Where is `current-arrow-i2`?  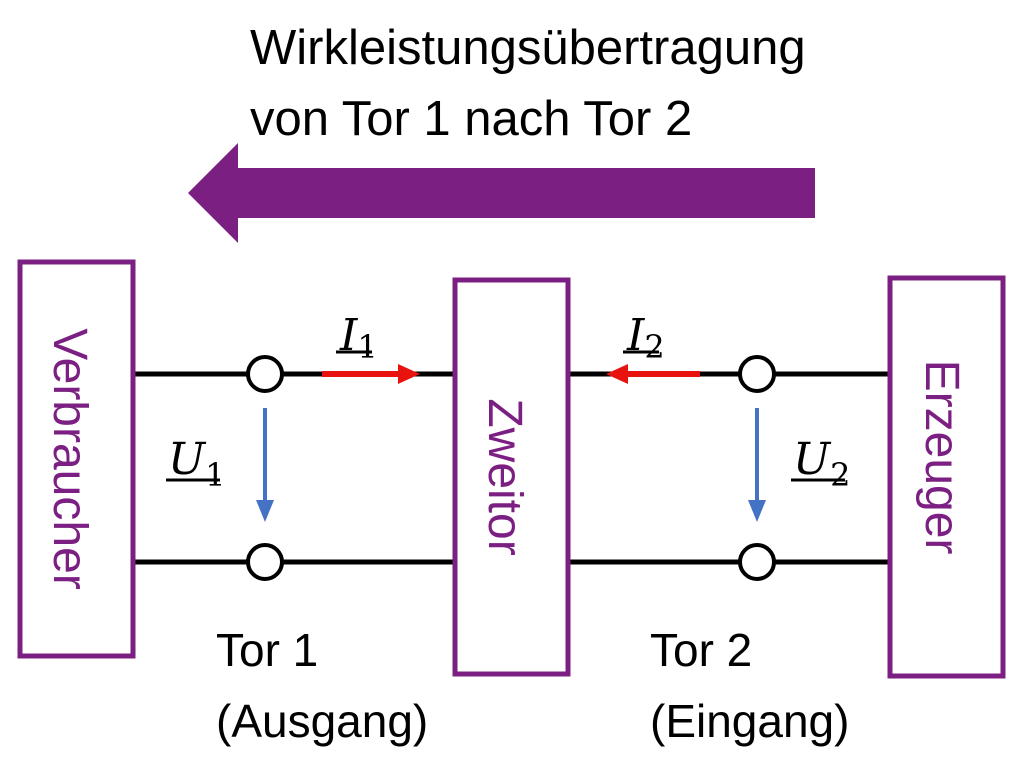
current-arrow-i2 is located at coordinates (653, 374).